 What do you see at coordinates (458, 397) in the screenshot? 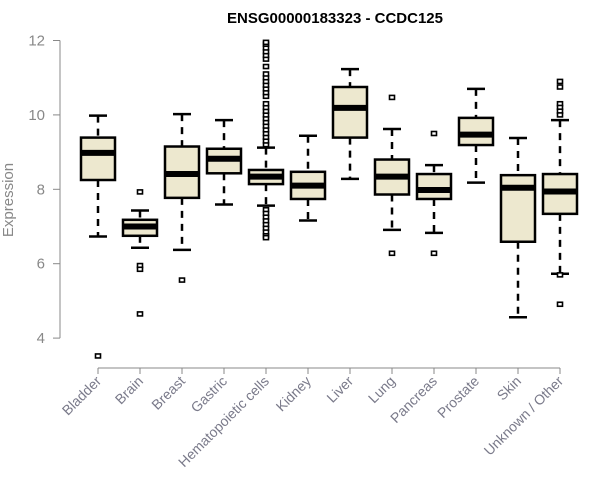
I see `x-tick-label: Prostate` at bounding box center [458, 397].